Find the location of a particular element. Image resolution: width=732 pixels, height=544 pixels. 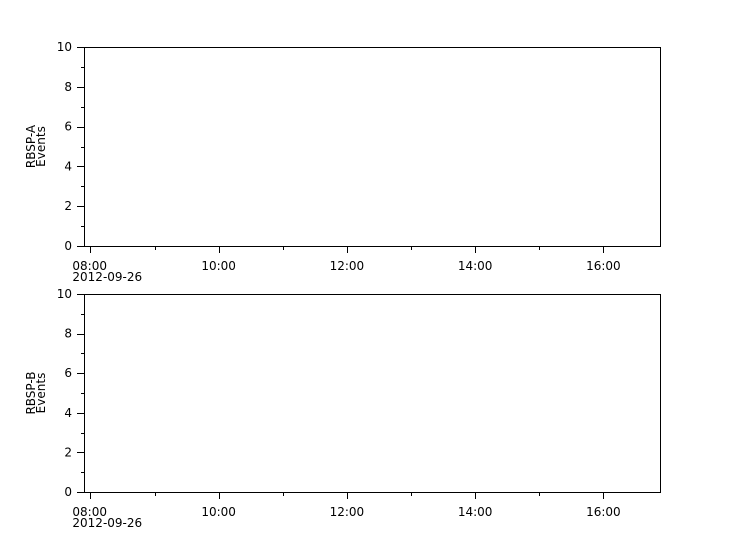

y-axis-label: RBSP-B is located at coordinates (31, 392).